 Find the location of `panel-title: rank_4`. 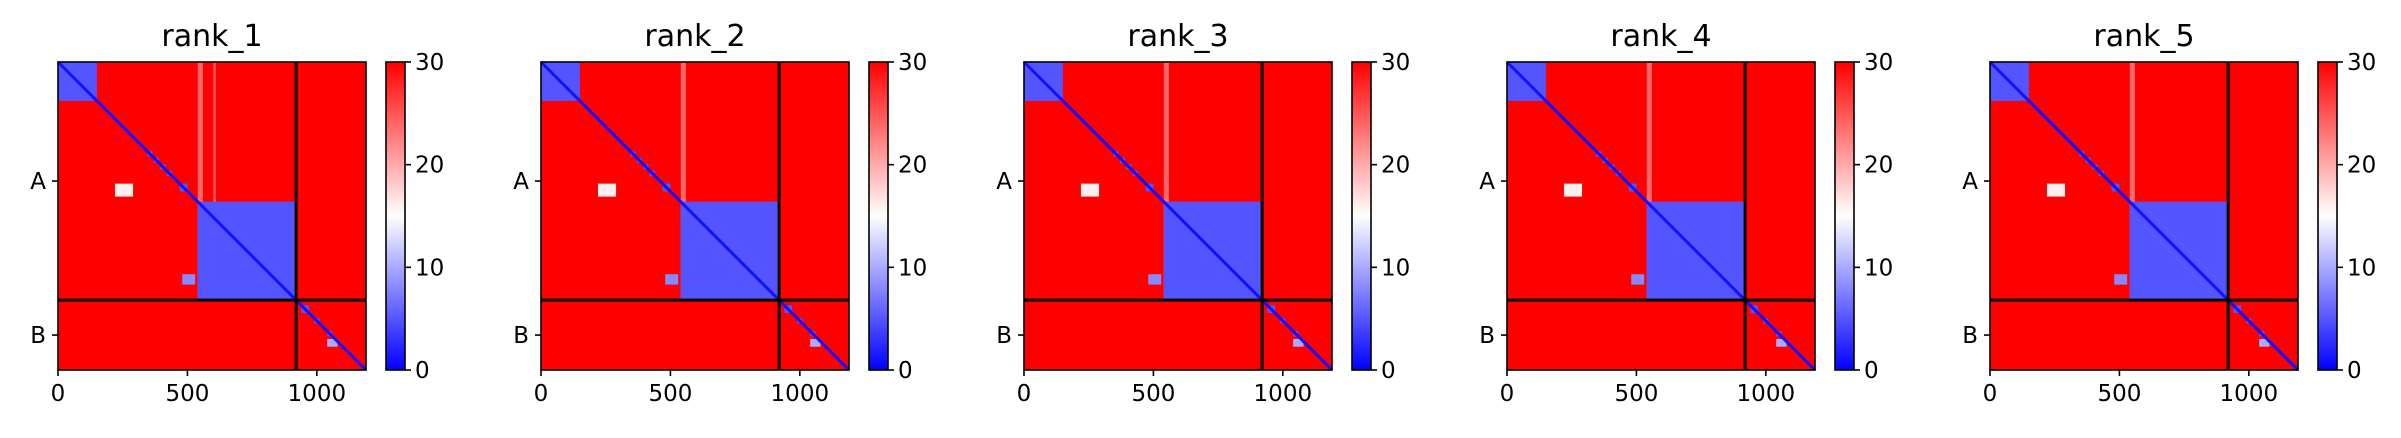

panel-title: rank_4 is located at coordinates (1660, 36).